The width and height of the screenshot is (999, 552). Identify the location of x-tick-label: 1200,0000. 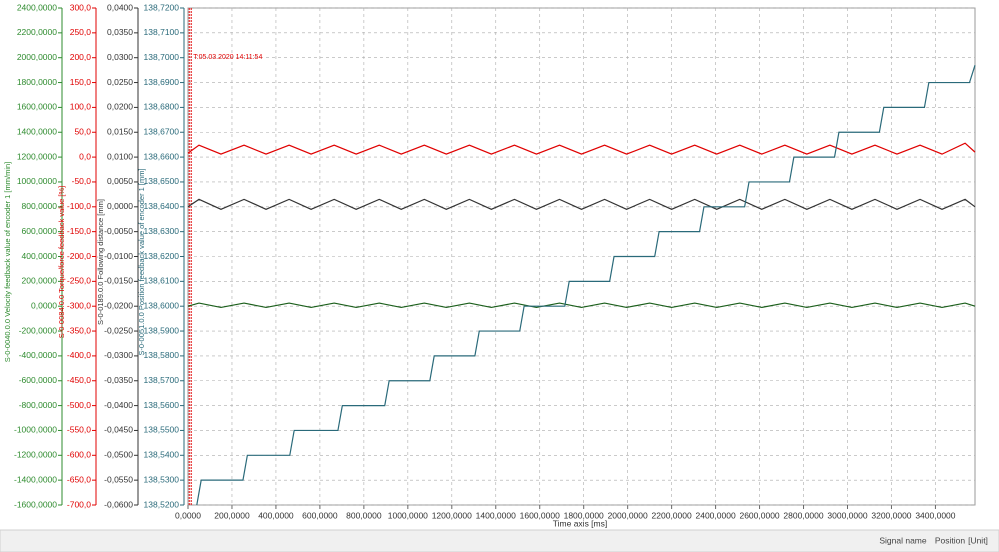
(452, 515).